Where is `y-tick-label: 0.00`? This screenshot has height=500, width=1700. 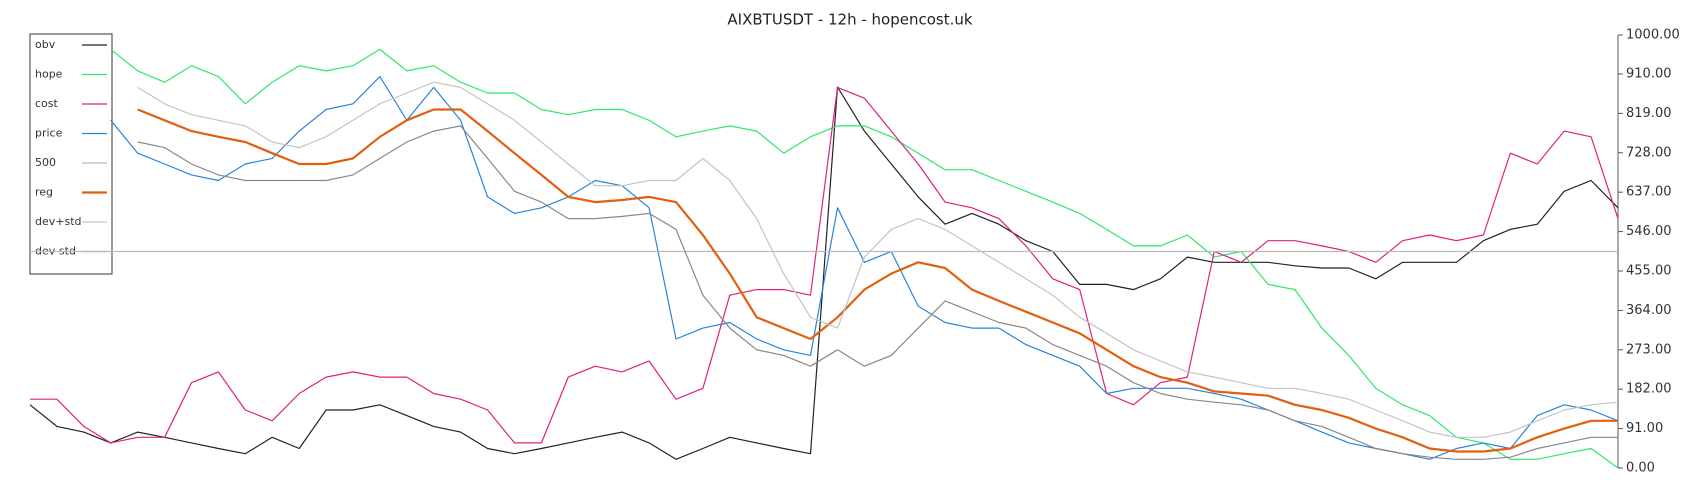
y-tick-label: 0.00 is located at coordinates (1640, 468).